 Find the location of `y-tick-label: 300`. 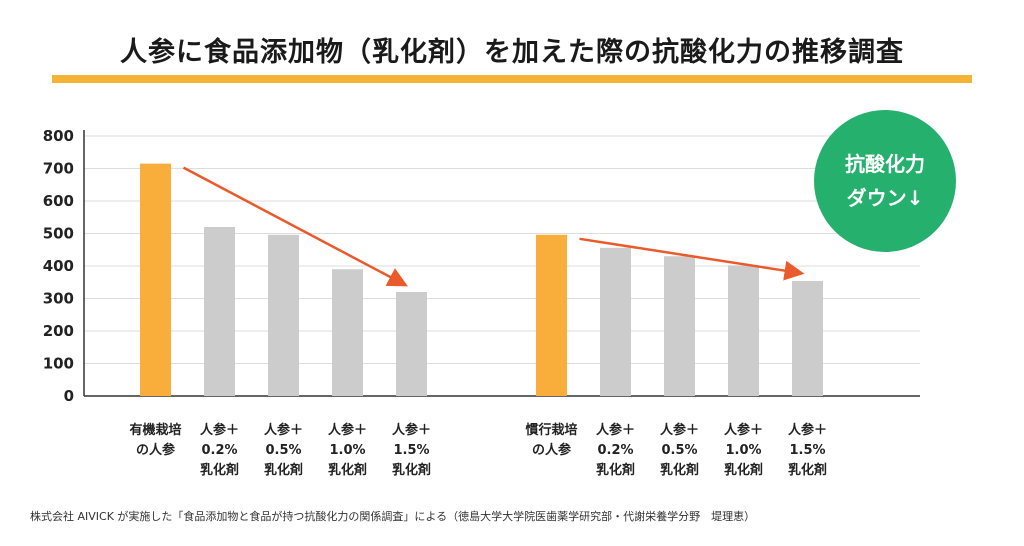

y-tick-label: 300 is located at coordinates (58, 299).